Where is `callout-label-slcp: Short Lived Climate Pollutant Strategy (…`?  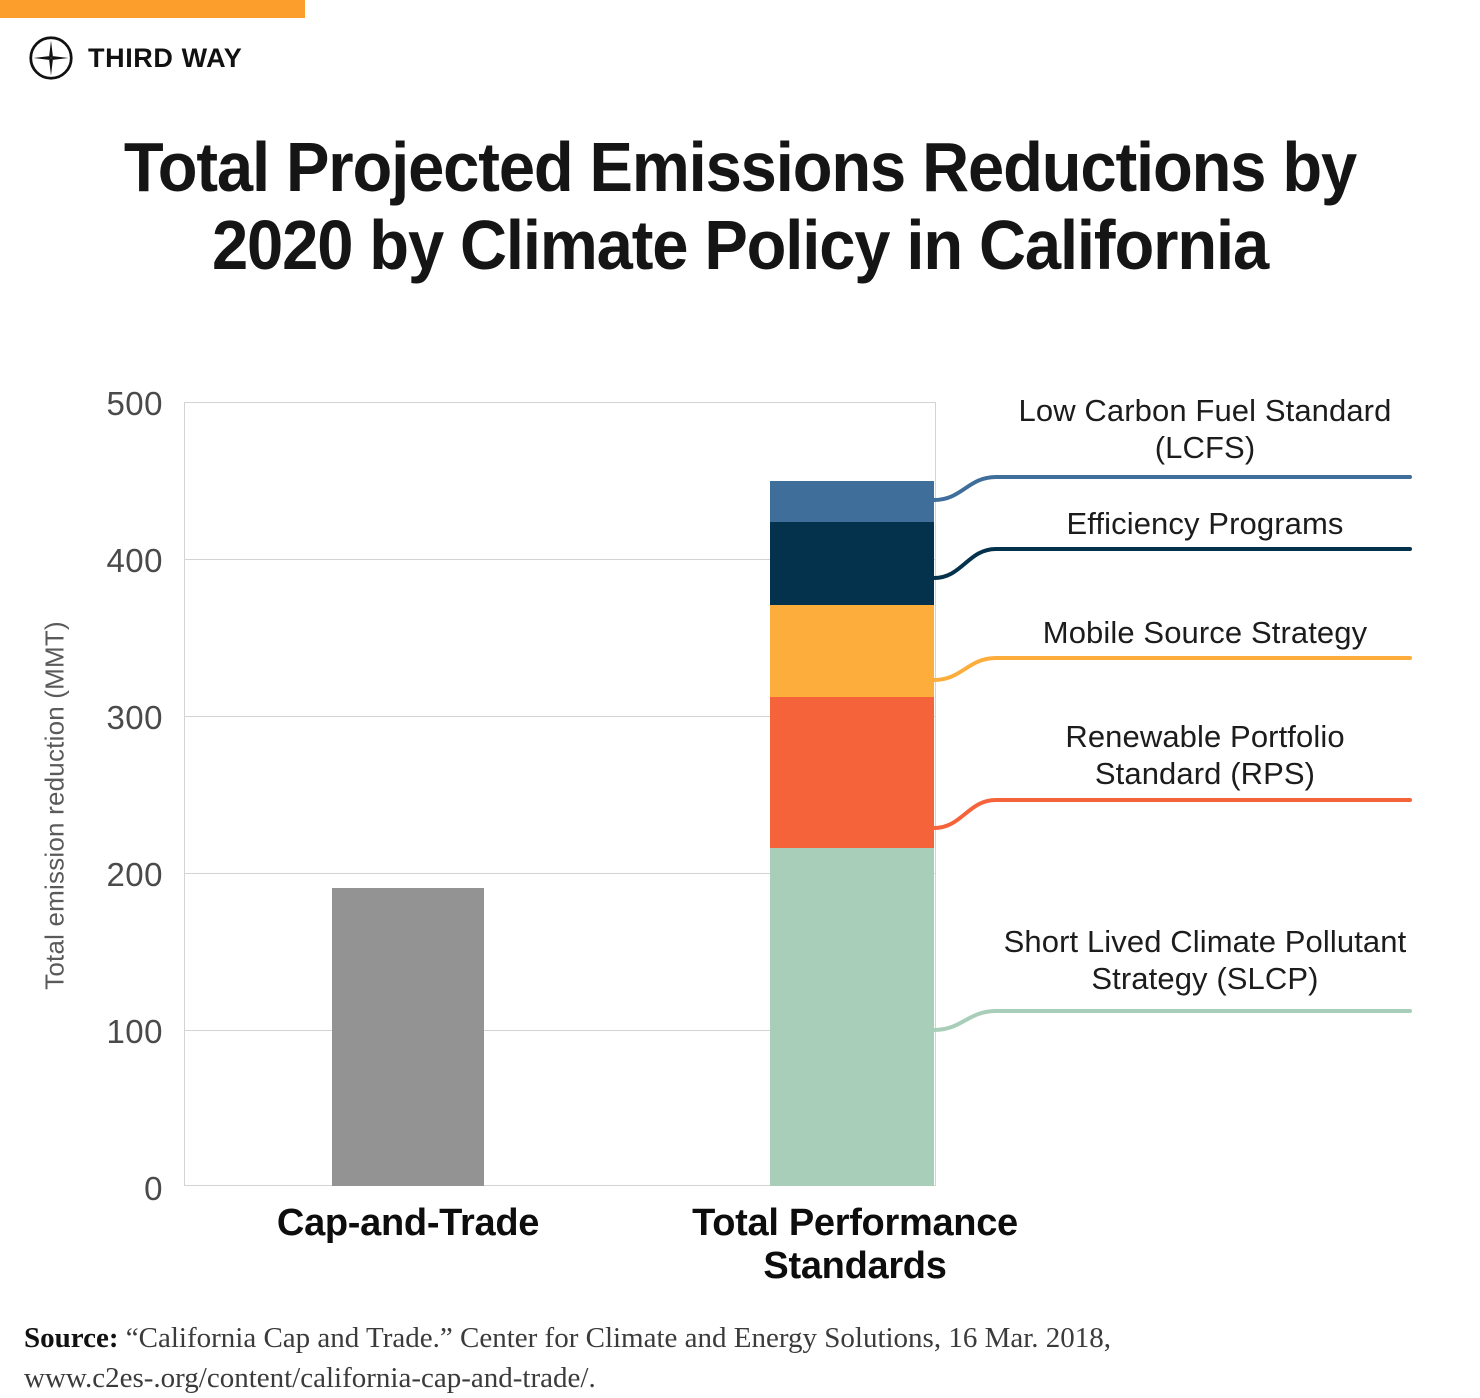
callout-label-slcp: Short Lived Climate Pollutant Strategy (… is located at coordinates (1205, 960).